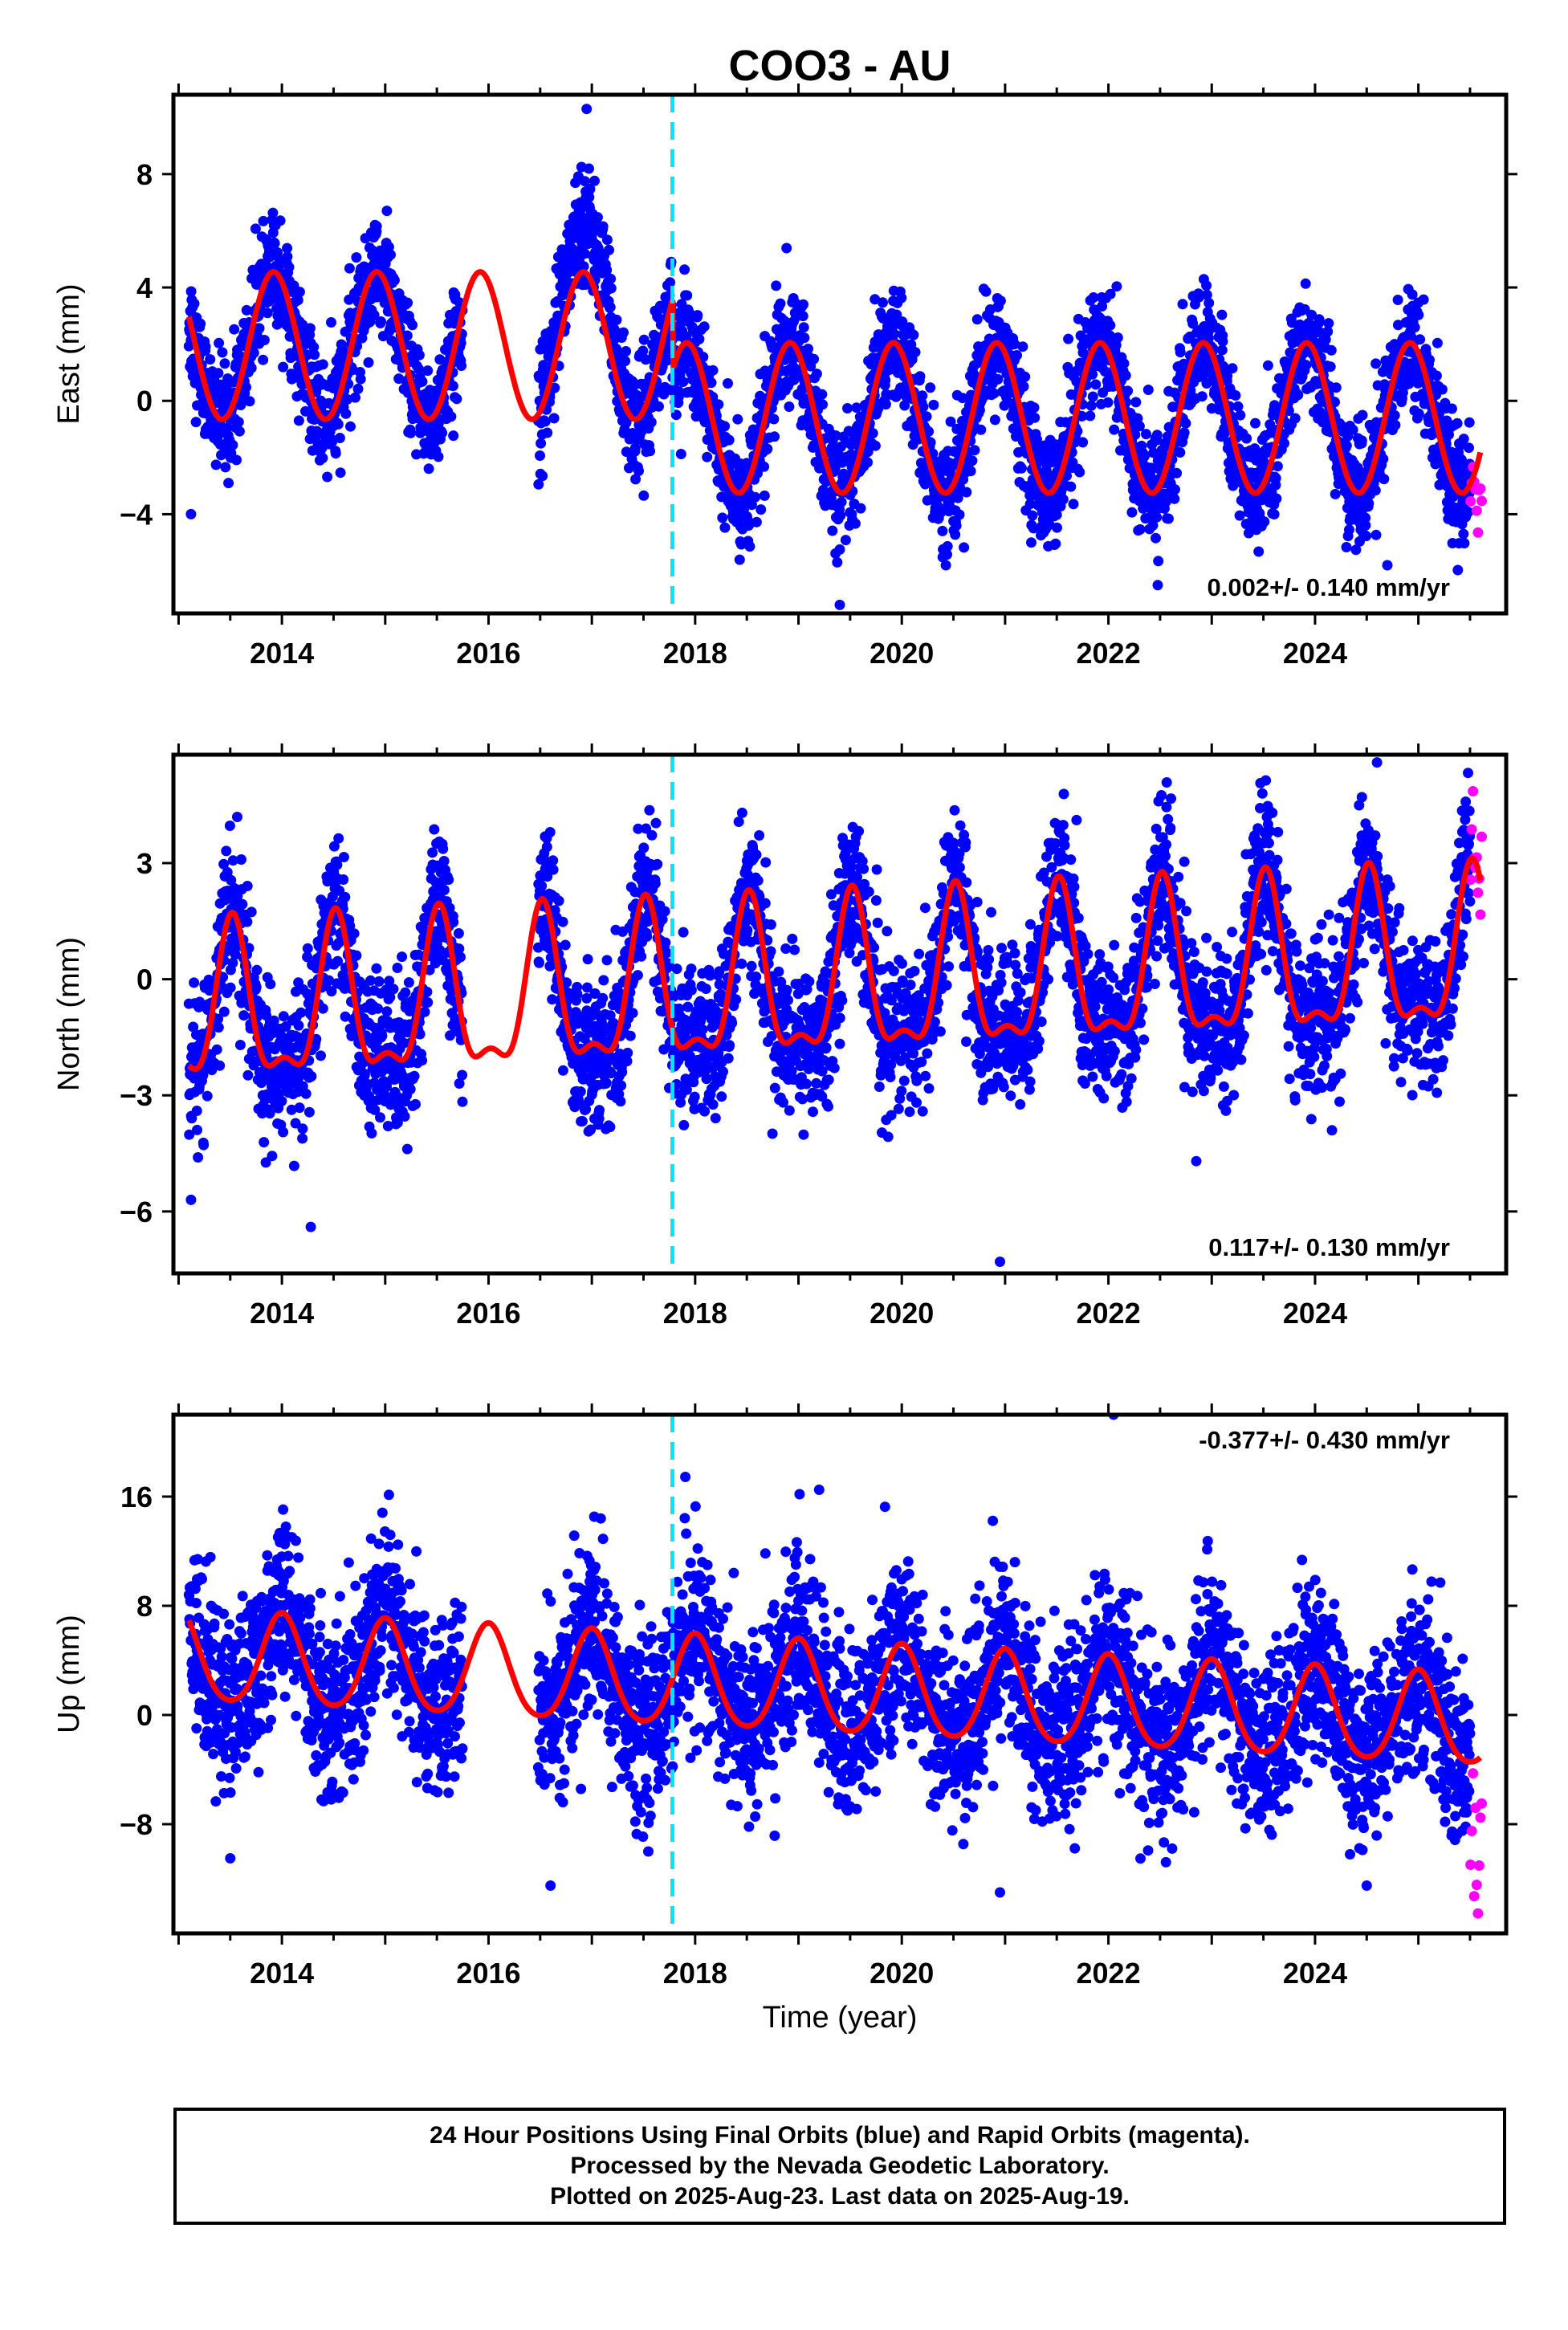 Image resolution: width=1568 pixels, height=2330 pixels. Describe the element at coordinates (144, 174) in the screenshot. I see `east-y-tick-label: 8` at that location.